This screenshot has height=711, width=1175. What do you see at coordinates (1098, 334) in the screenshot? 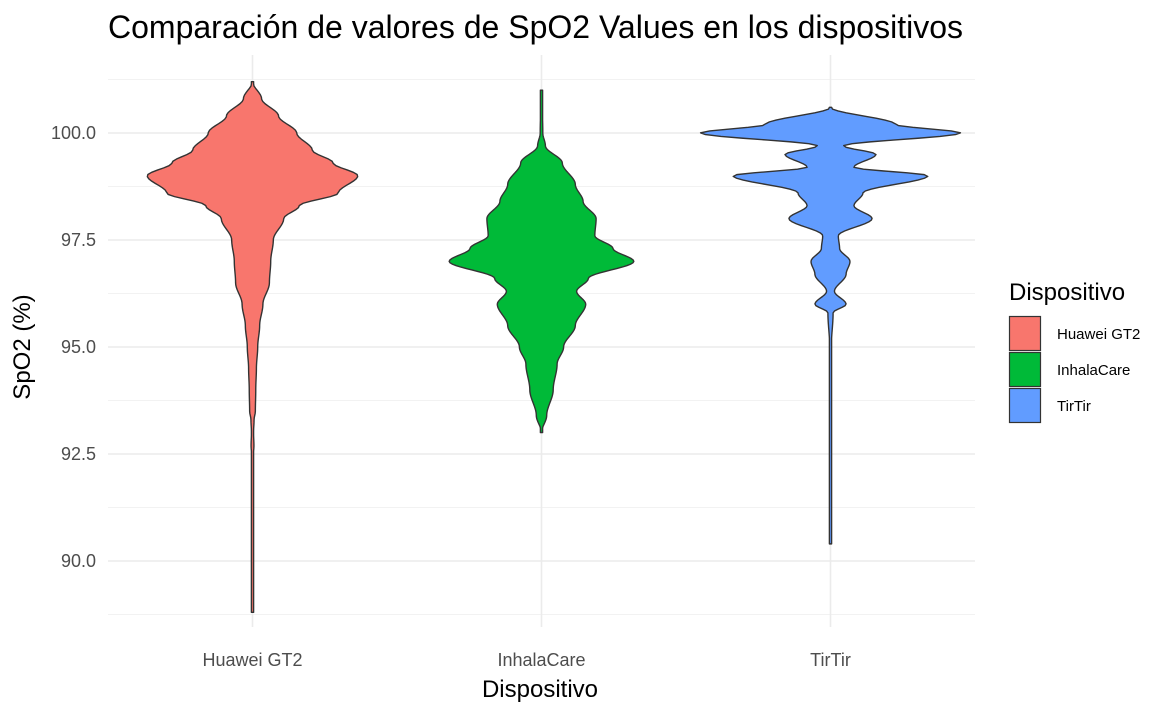
I see `legend-label: Huawei GT2` at bounding box center [1098, 334].